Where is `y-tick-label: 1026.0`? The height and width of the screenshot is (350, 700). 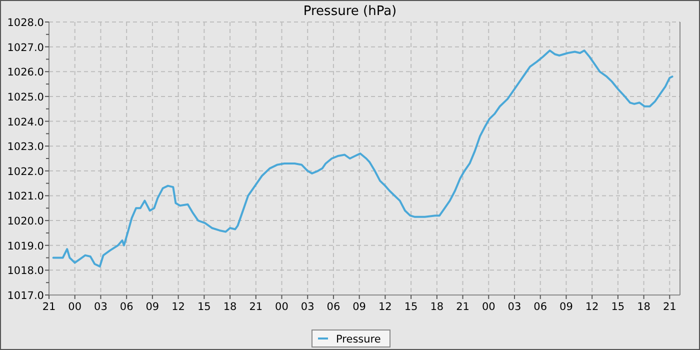 y-tick-label: 1026.0 is located at coordinates (25, 72).